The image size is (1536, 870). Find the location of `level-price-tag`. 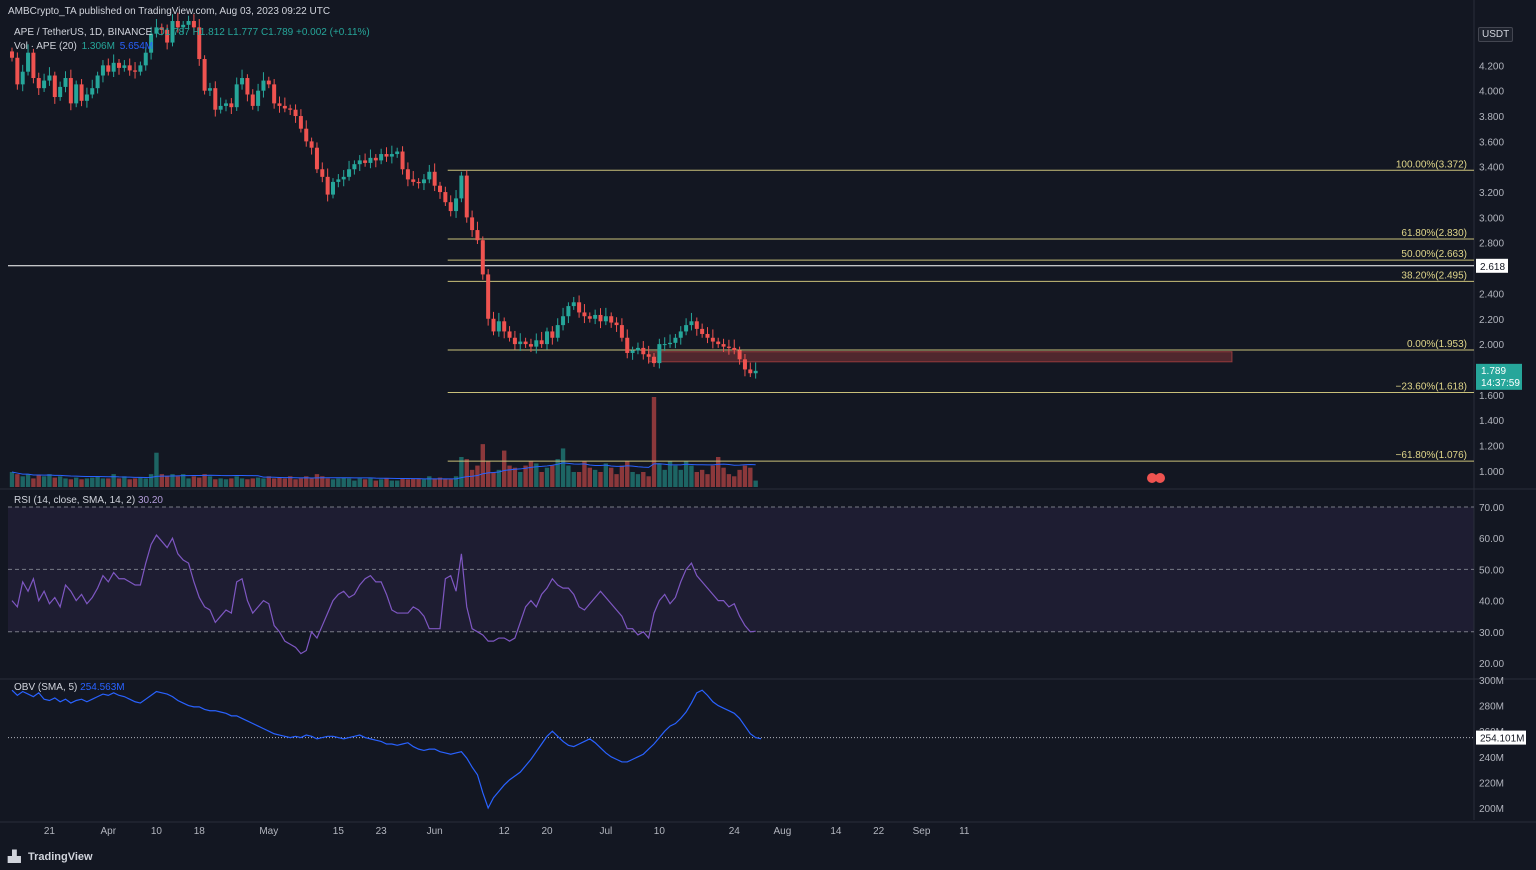

level-price-tag is located at coordinates (1492, 265).